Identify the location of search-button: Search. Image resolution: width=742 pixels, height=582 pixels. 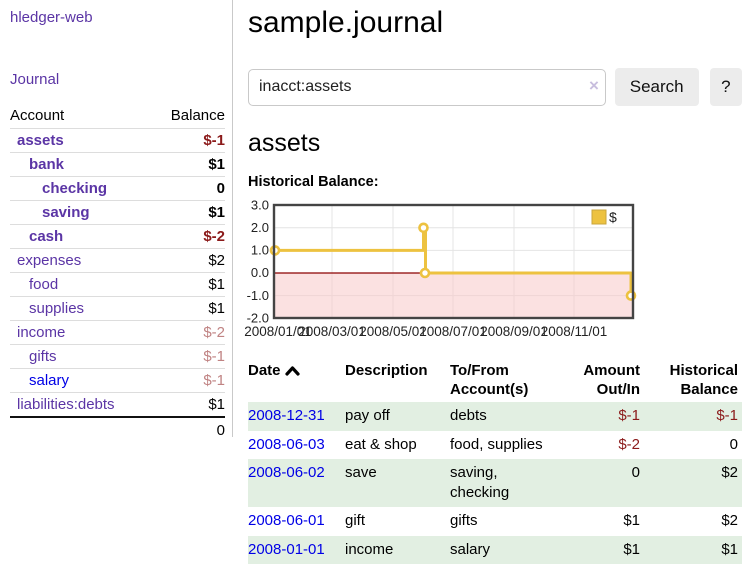
(656, 87).